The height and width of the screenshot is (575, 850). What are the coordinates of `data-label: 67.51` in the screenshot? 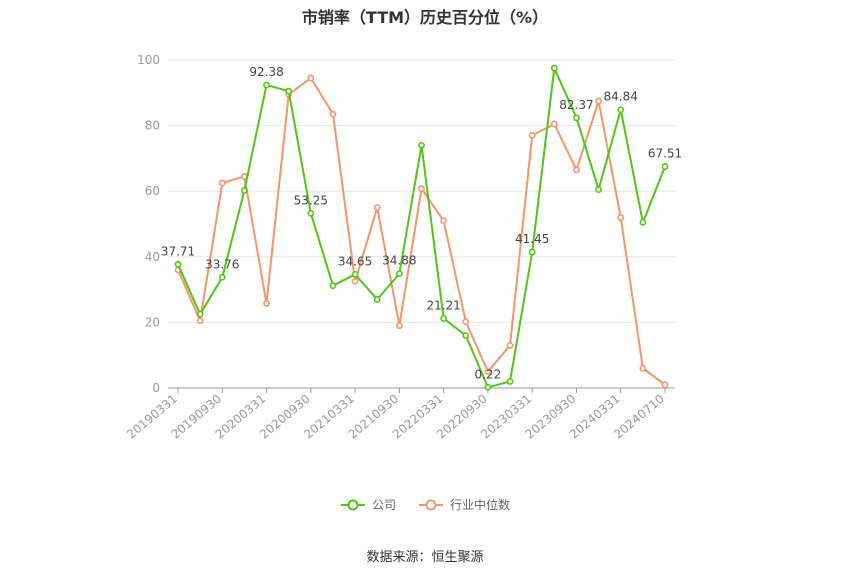 It's located at (665, 154).